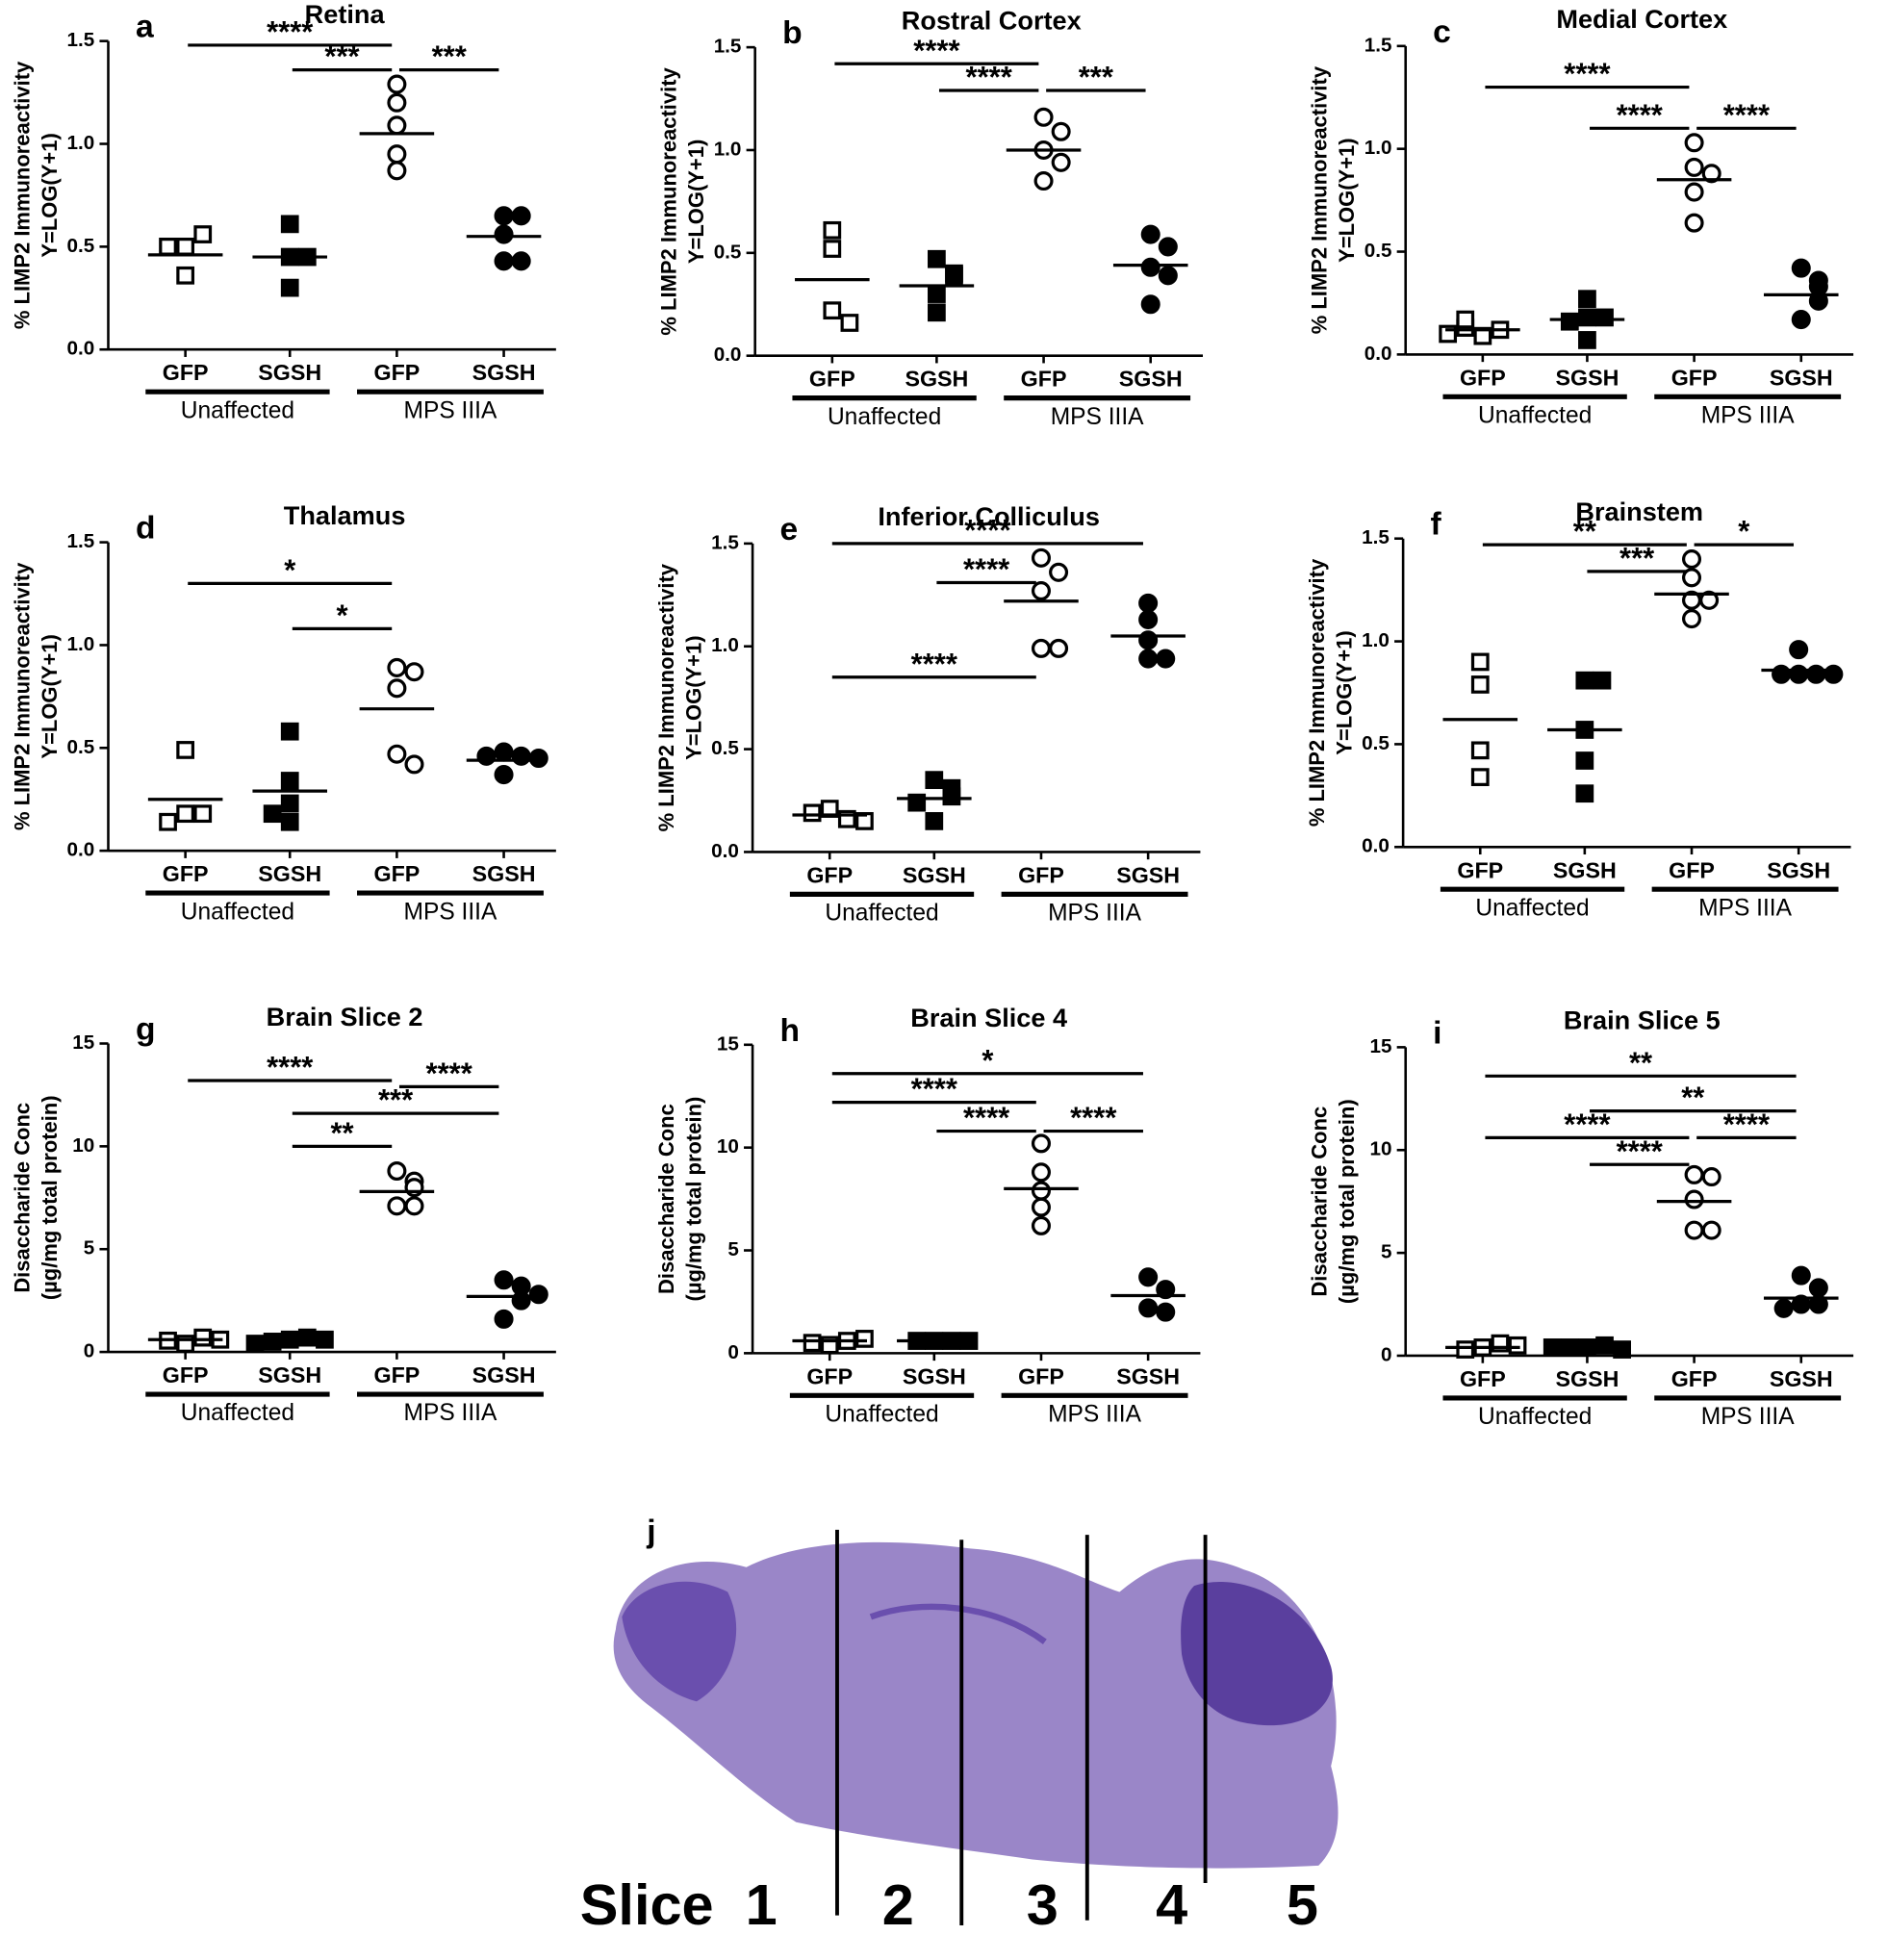  I want to click on y-tick-label: 15, so click(1380, 1046).